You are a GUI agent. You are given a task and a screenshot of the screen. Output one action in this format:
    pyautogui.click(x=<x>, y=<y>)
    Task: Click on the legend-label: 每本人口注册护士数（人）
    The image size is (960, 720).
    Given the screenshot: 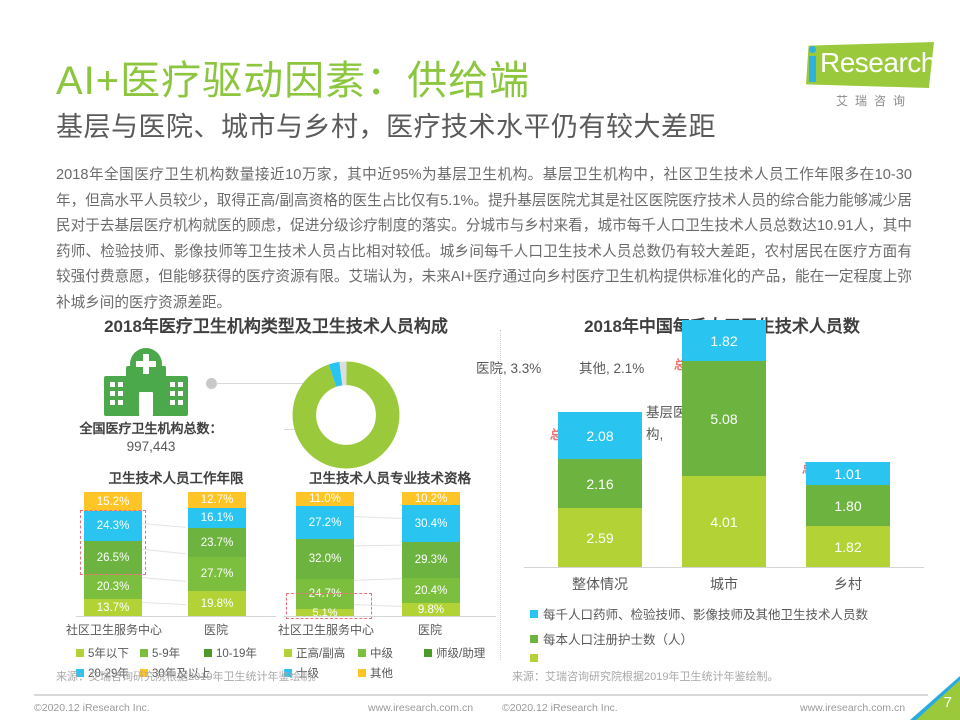 What is the action you would take?
    pyautogui.click(x=618, y=640)
    